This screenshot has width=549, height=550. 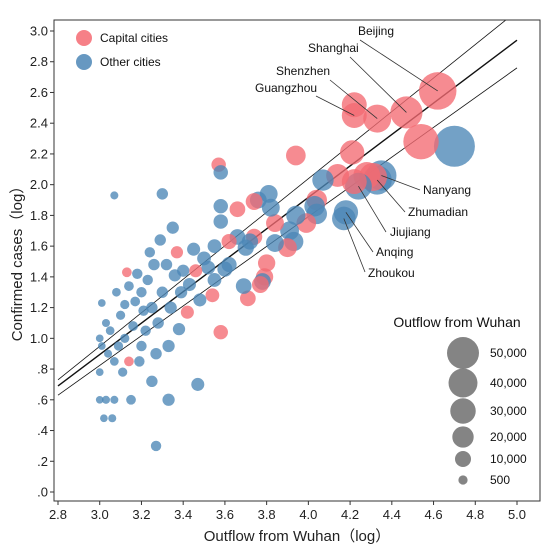 I want to click on size-legend-label: 50,000, so click(x=508, y=353).